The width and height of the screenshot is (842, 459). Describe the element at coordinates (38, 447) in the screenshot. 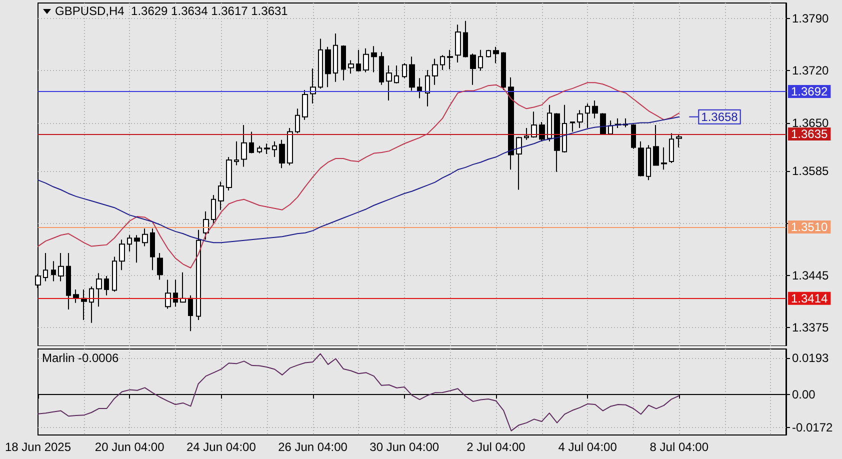

I see `x-tick-label: 18 Jun 2025` at that location.